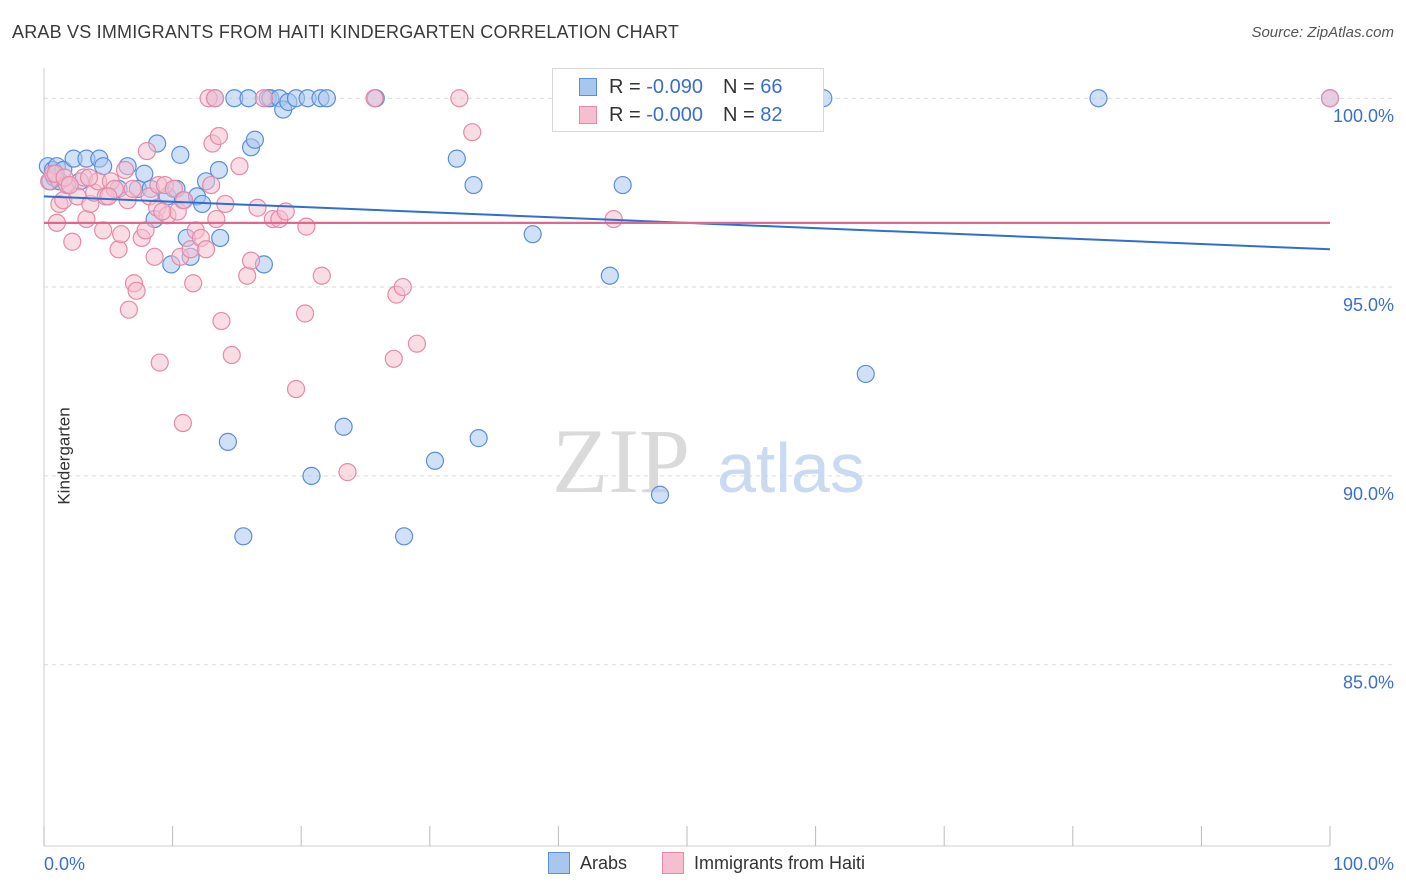  What do you see at coordinates (1368, 683) in the screenshot?
I see `y-tick-label: 85.0%` at bounding box center [1368, 683].